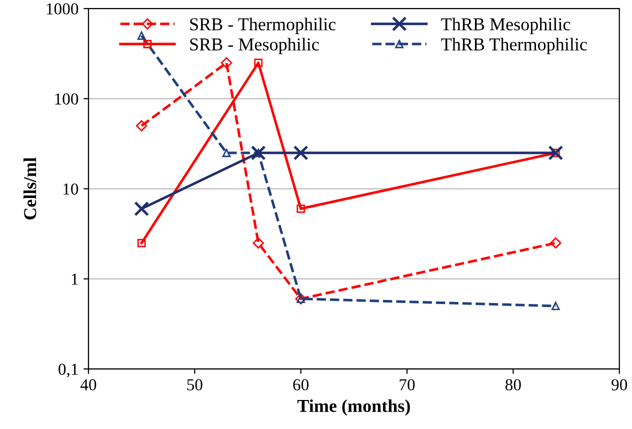 The image size is (632, 429). I want to click on y-tick-label: 1000, so click(62, 9).